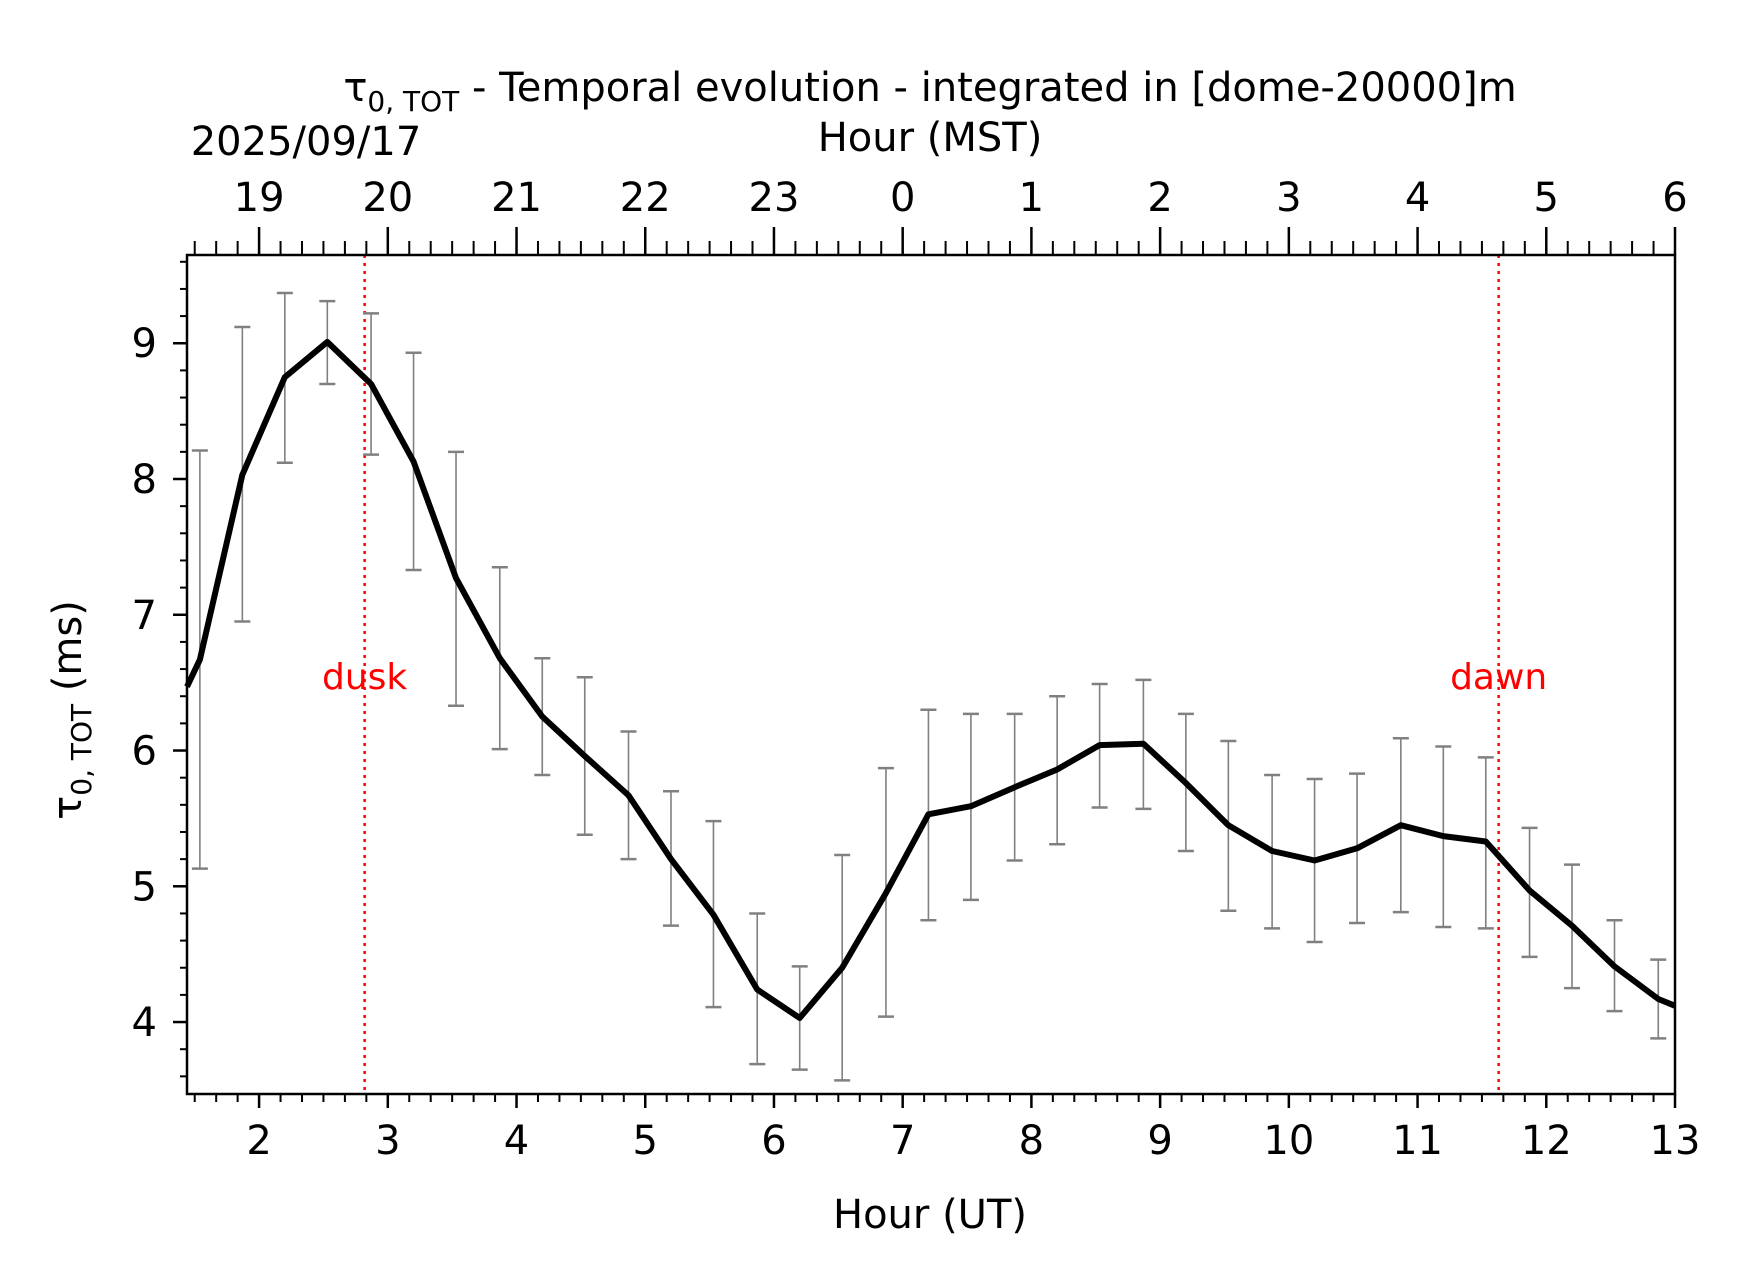 This screenshot has width=1742, height=1282. What do you see at coordinates (1674, 198) in the screenshot?
I see `top-tick-label: 6` at bounding box center [1674, 198].